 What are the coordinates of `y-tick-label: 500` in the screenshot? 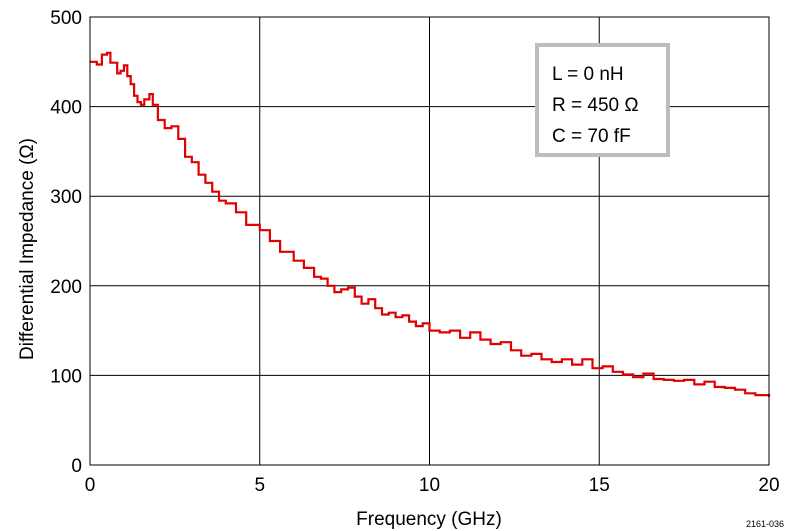 It's located at (66, 18).